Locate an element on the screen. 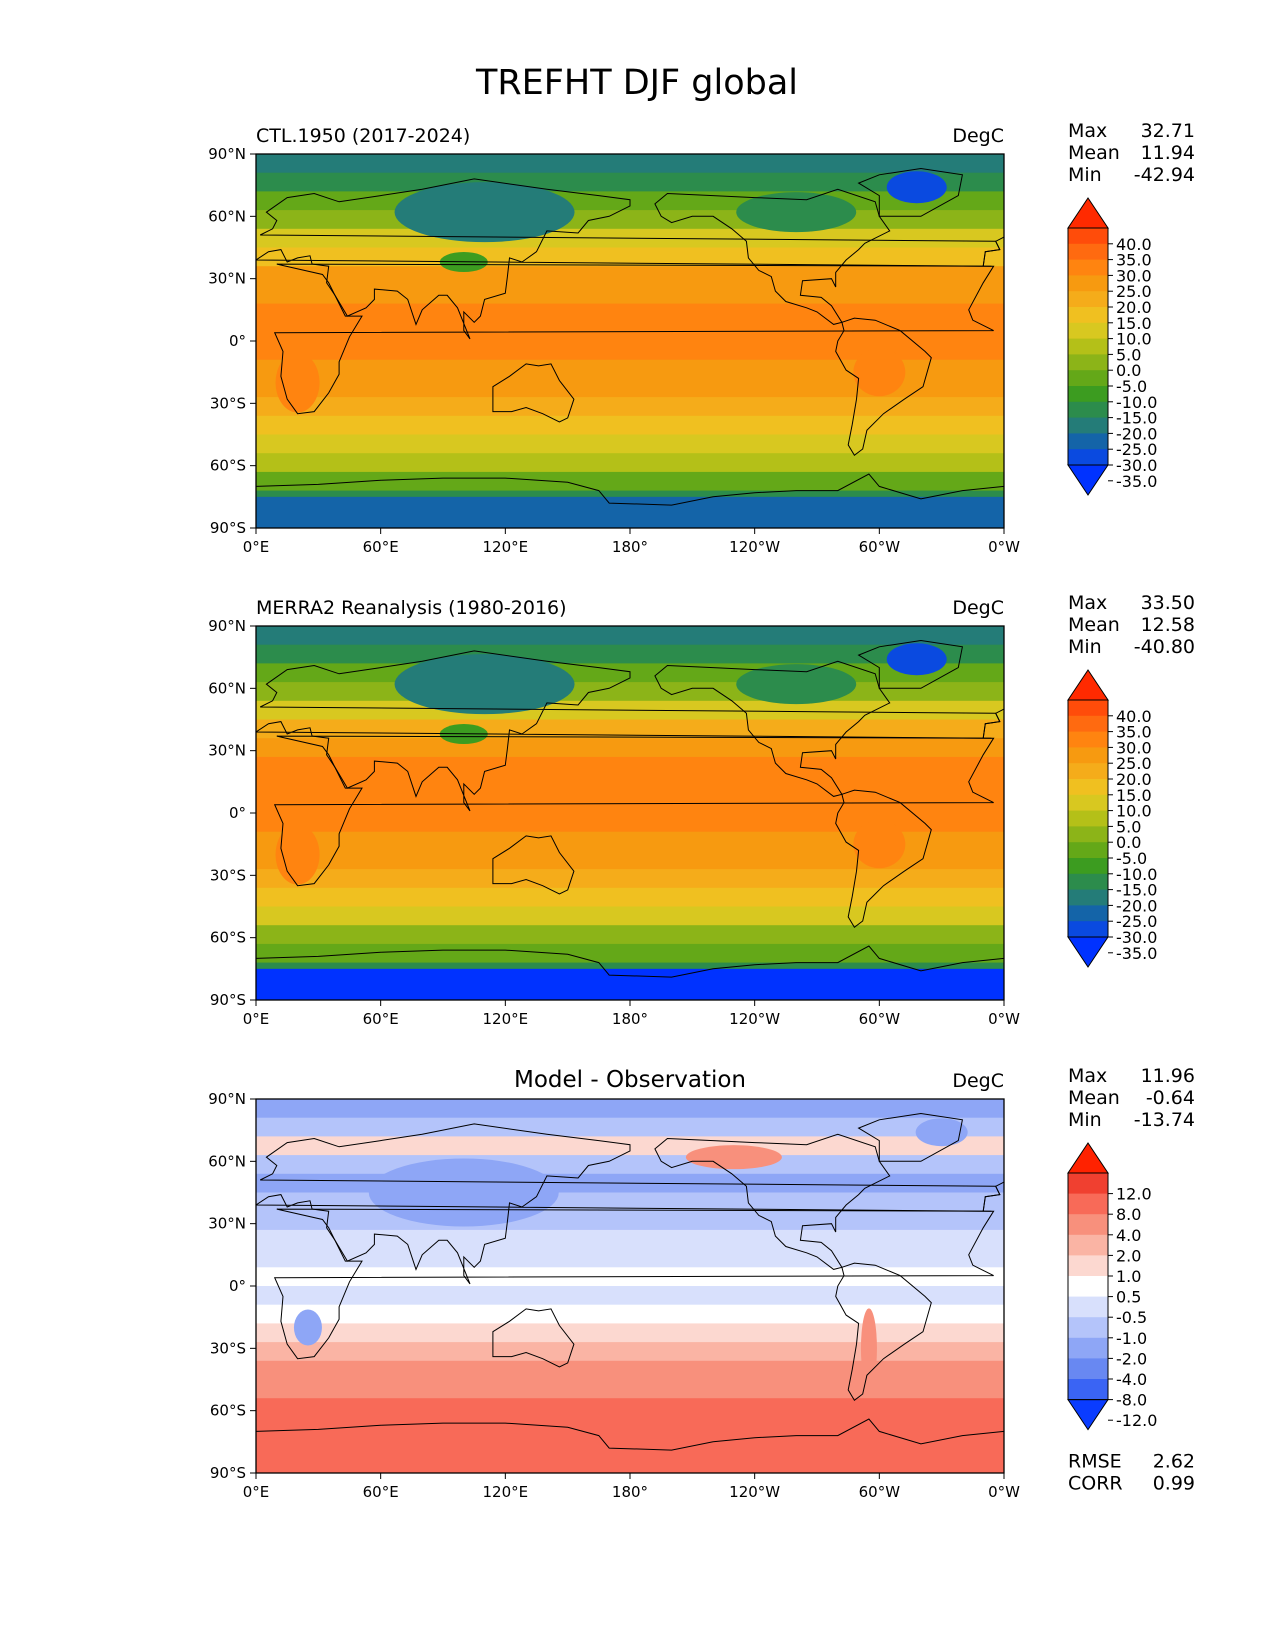  colorbar-label: -10.0 is located at coordinates (1136, 402).